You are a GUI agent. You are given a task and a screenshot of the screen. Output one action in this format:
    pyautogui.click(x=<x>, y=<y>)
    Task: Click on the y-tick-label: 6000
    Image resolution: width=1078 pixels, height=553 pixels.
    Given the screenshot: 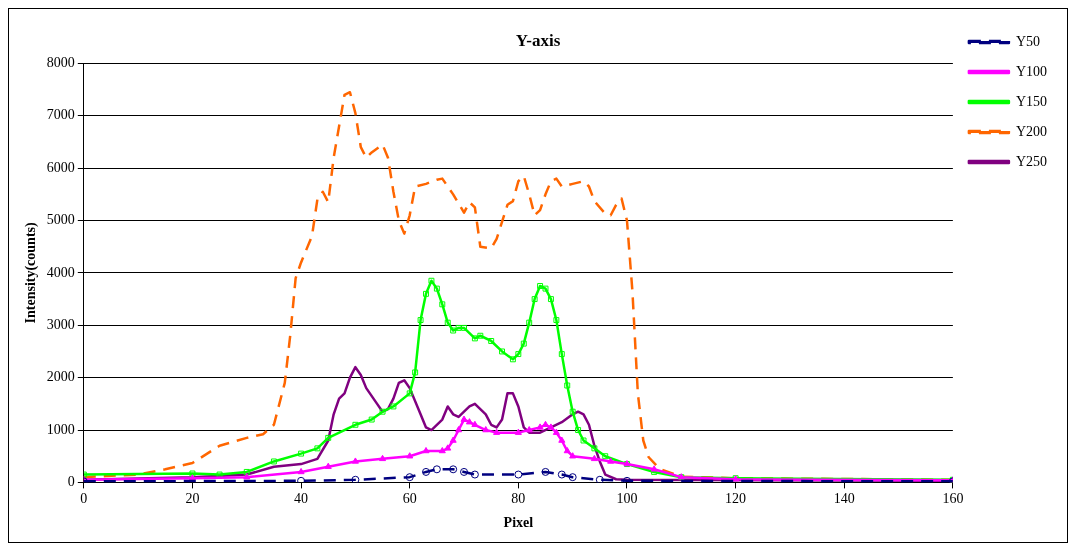 What is the action you would take?
    pyautogui.click(x=60, y=167)
    